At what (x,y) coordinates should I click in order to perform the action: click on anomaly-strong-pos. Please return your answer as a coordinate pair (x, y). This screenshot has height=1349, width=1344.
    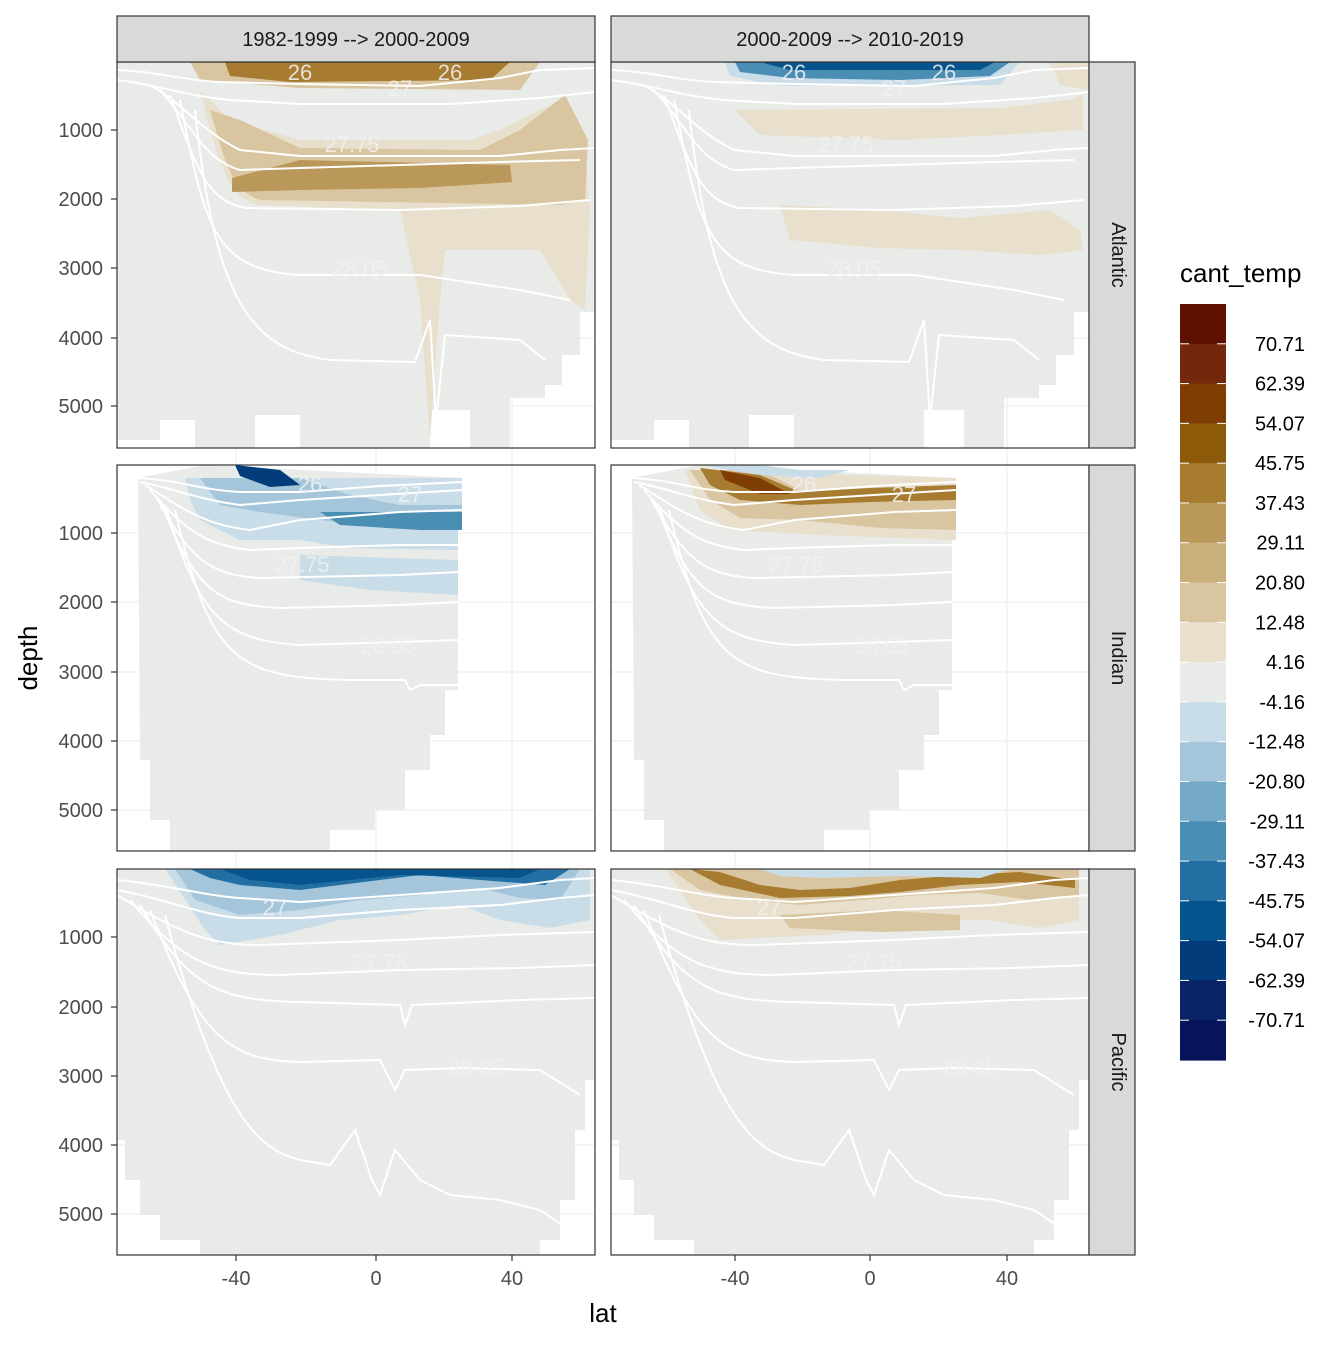
    Looking at the image, I should click on (755, 482).